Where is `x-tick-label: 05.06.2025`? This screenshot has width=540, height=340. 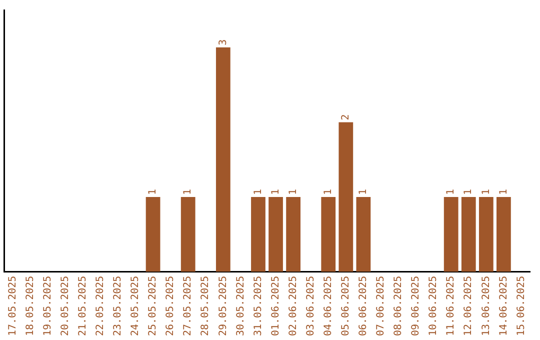
x-tick-label: 05.06.2025 is located at coordinates (346, 306).